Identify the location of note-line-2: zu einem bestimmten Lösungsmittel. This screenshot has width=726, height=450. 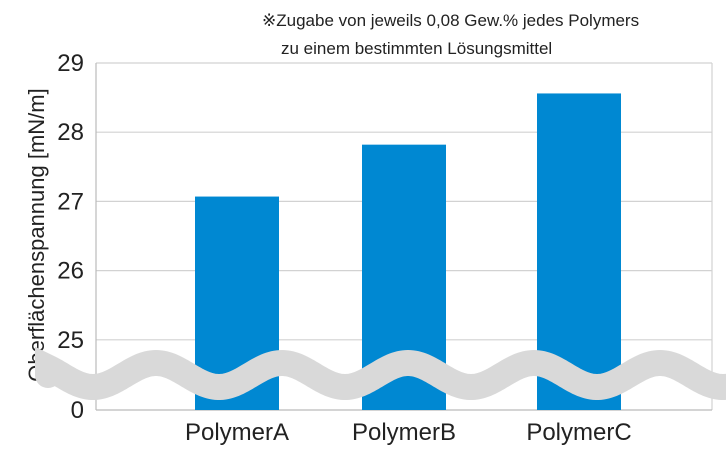
(416, 48).